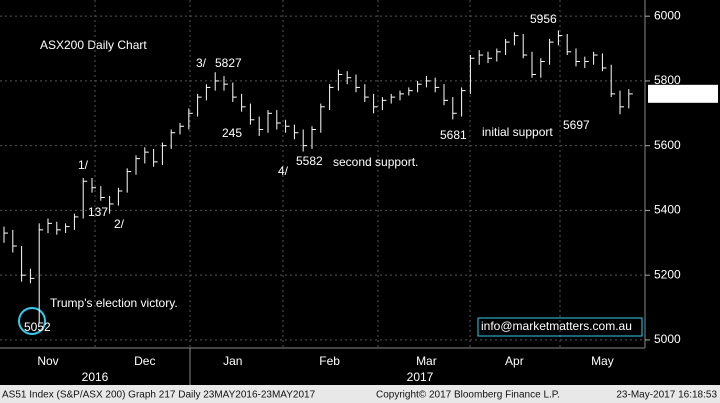 The width and height of the screenshot is (720, 403). Describe the element at coordinates (283, 171) in the screenshot. I see `annotation: 4/` at that location.